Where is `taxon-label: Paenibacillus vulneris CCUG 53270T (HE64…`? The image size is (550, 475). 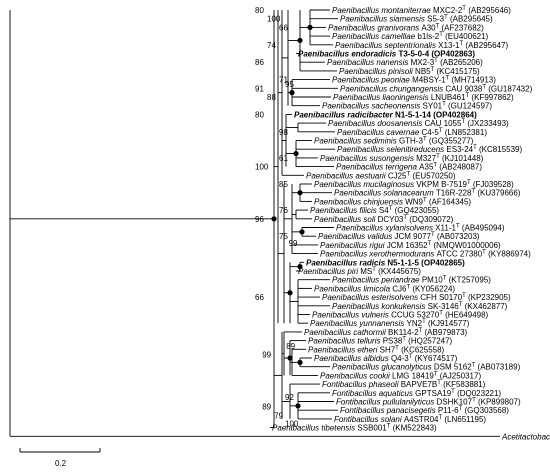
taxon-label: Paenibacillus vulneris CCUG 53270T (HE64… is located at coordinates (400, 315).